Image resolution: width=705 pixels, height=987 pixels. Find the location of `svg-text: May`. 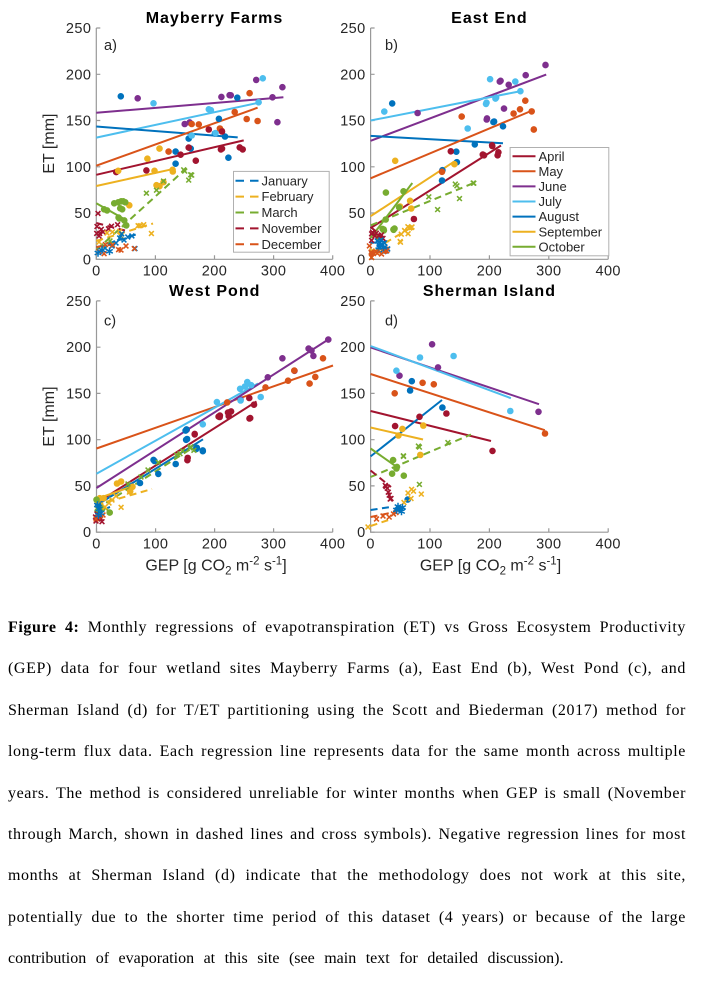

svg-text: May is located at coordinates (551, 171).